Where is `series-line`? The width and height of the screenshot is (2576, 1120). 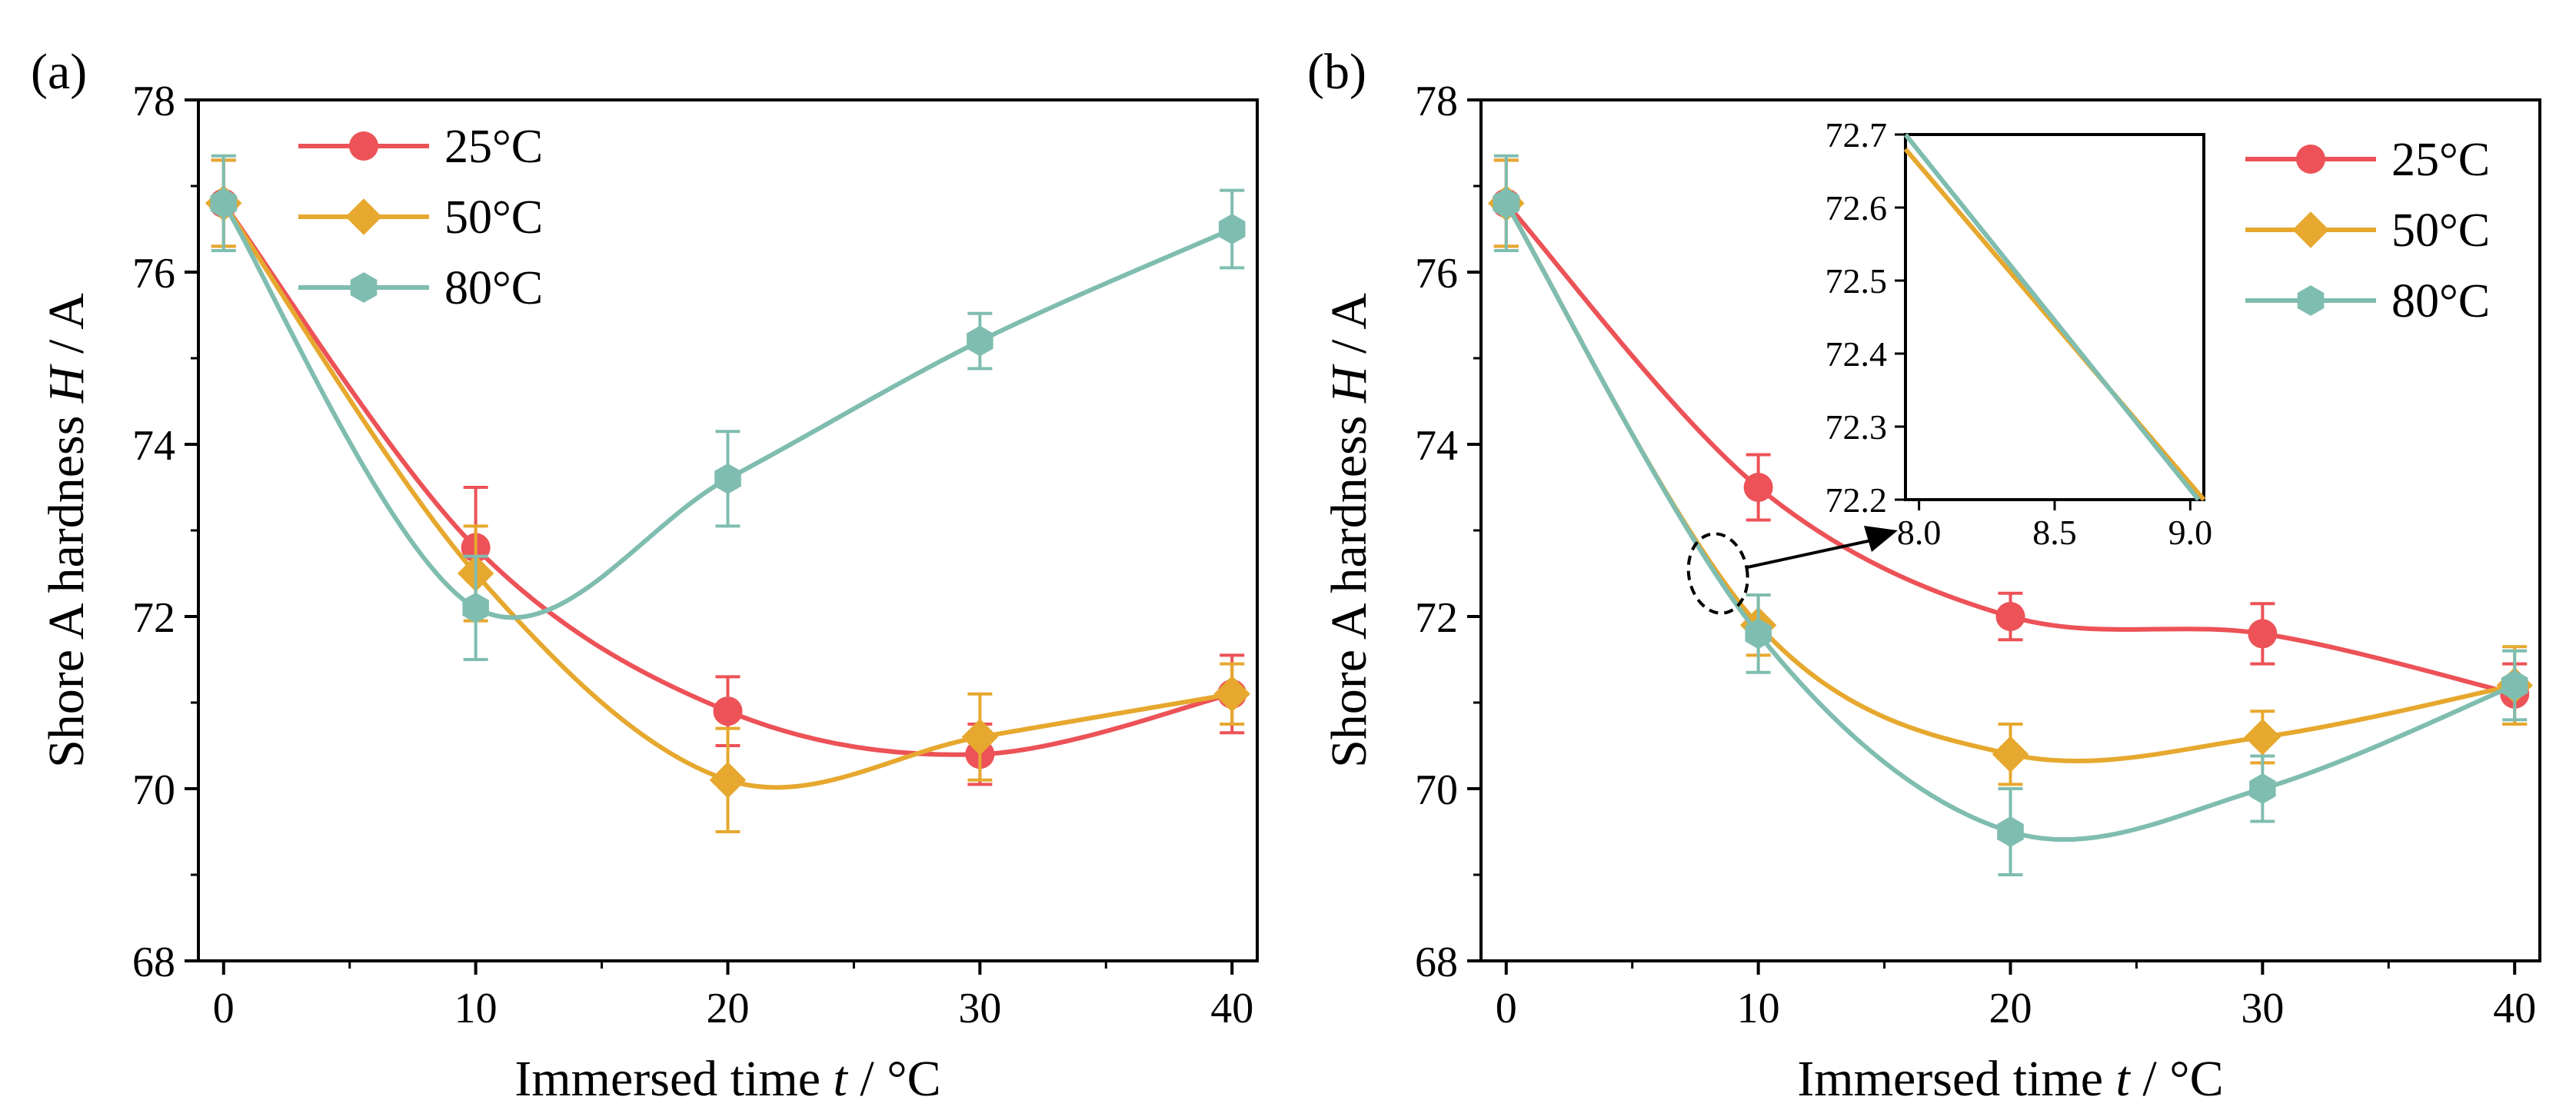 series-line is located at coordinates (727, 410).